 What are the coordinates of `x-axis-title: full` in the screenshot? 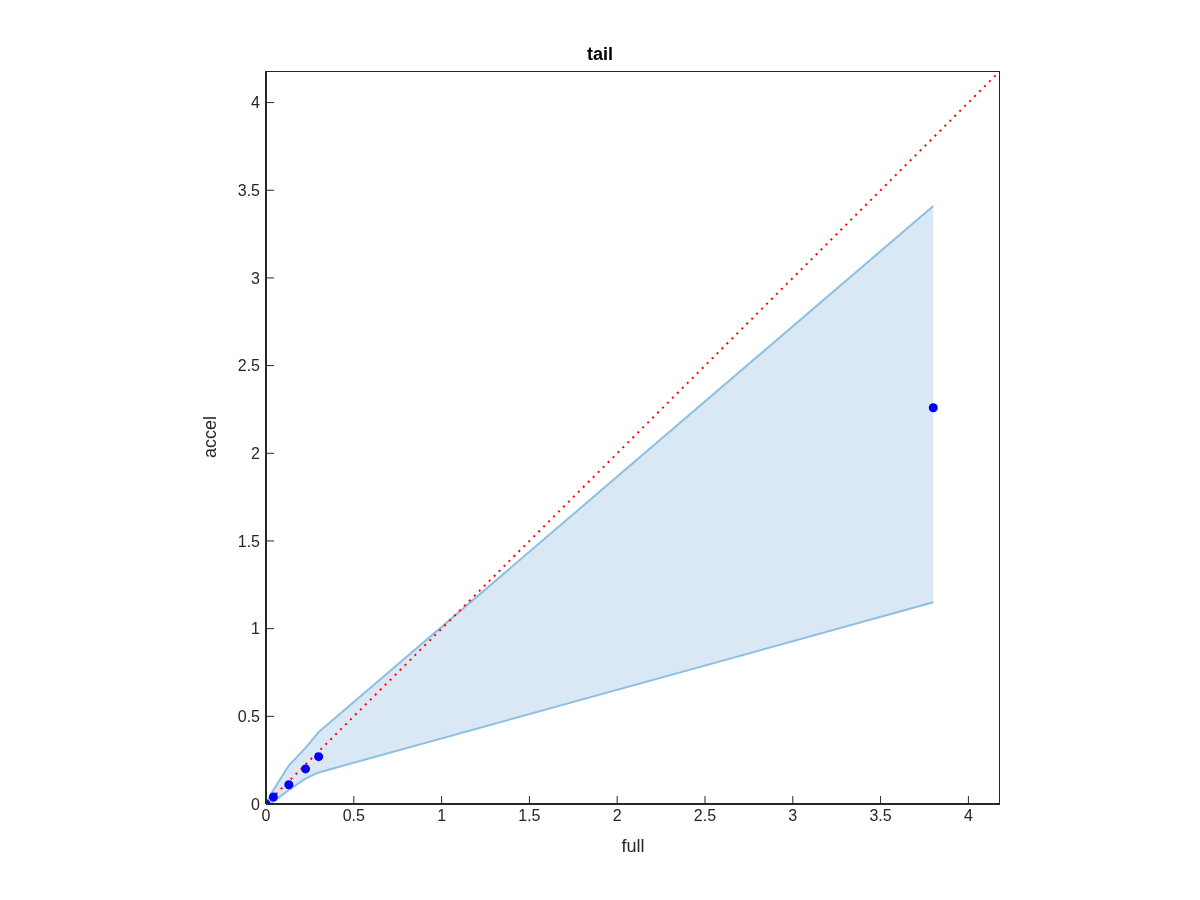 It's located at (633, 846).